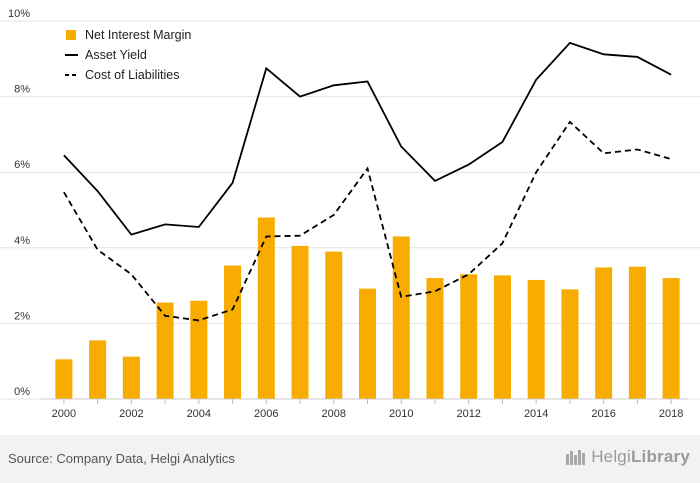 The height and width of the screenshot is (483, 700). I want to click on x-tick-label: 2018, so click(671, 414).